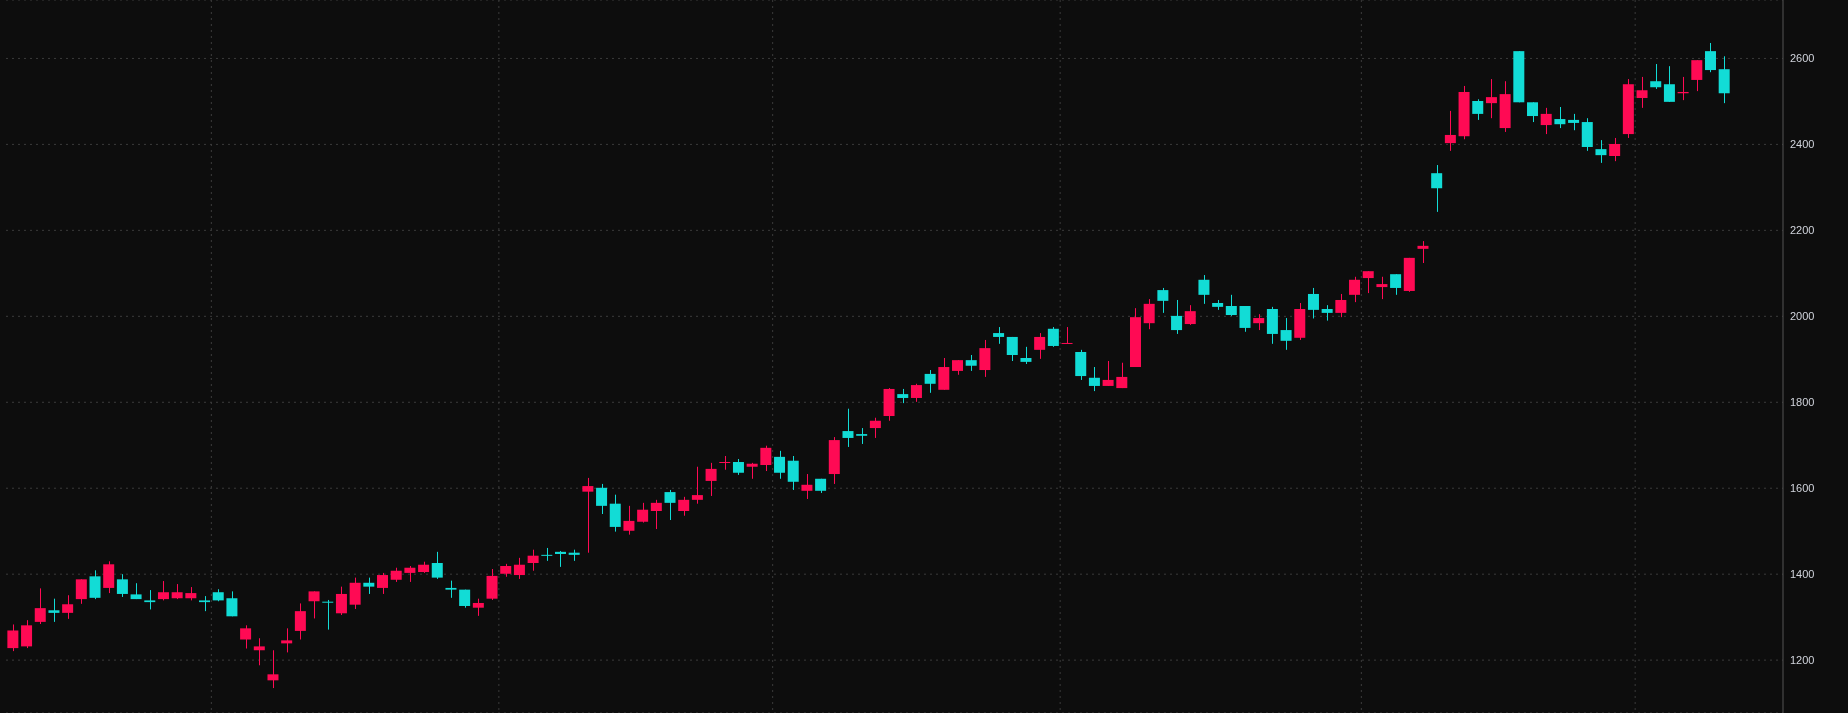  I want to click on y-tick-label: 2600, so click(1802, 58).